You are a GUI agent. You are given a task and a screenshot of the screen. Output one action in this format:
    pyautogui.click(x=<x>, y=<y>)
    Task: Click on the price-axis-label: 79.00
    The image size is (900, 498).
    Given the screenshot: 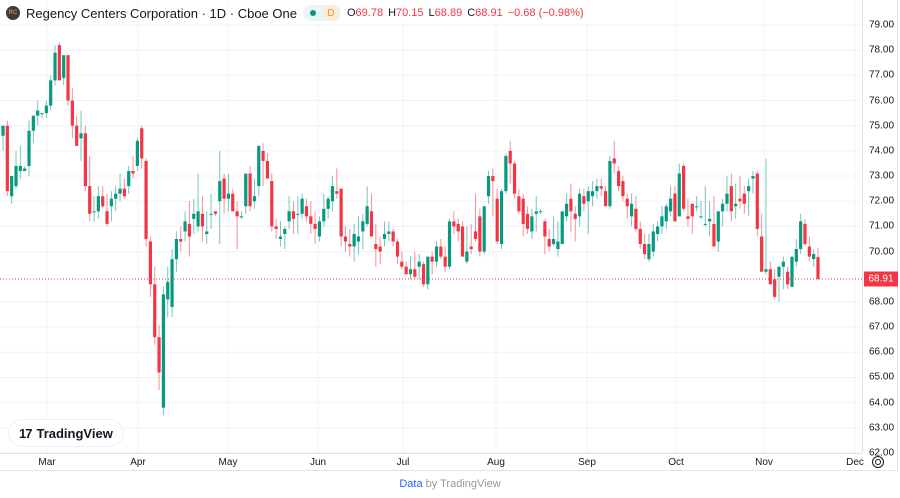 What is the action you would take?
    pyautogui.click(x=882, y=25)
    